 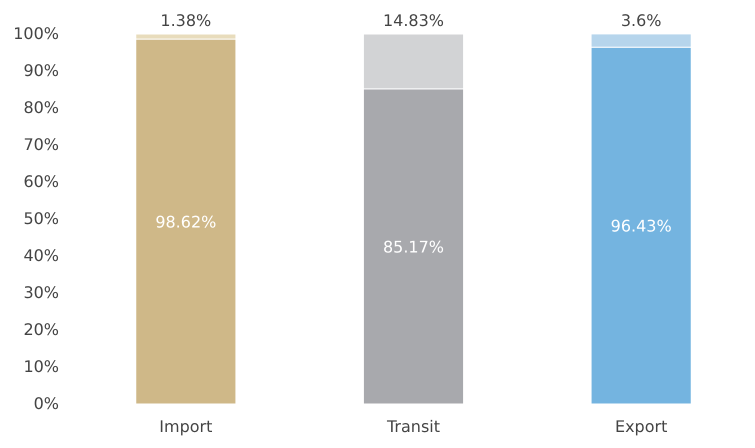 I want to click on data-label: 96.43%, so click(x=641, y=226).